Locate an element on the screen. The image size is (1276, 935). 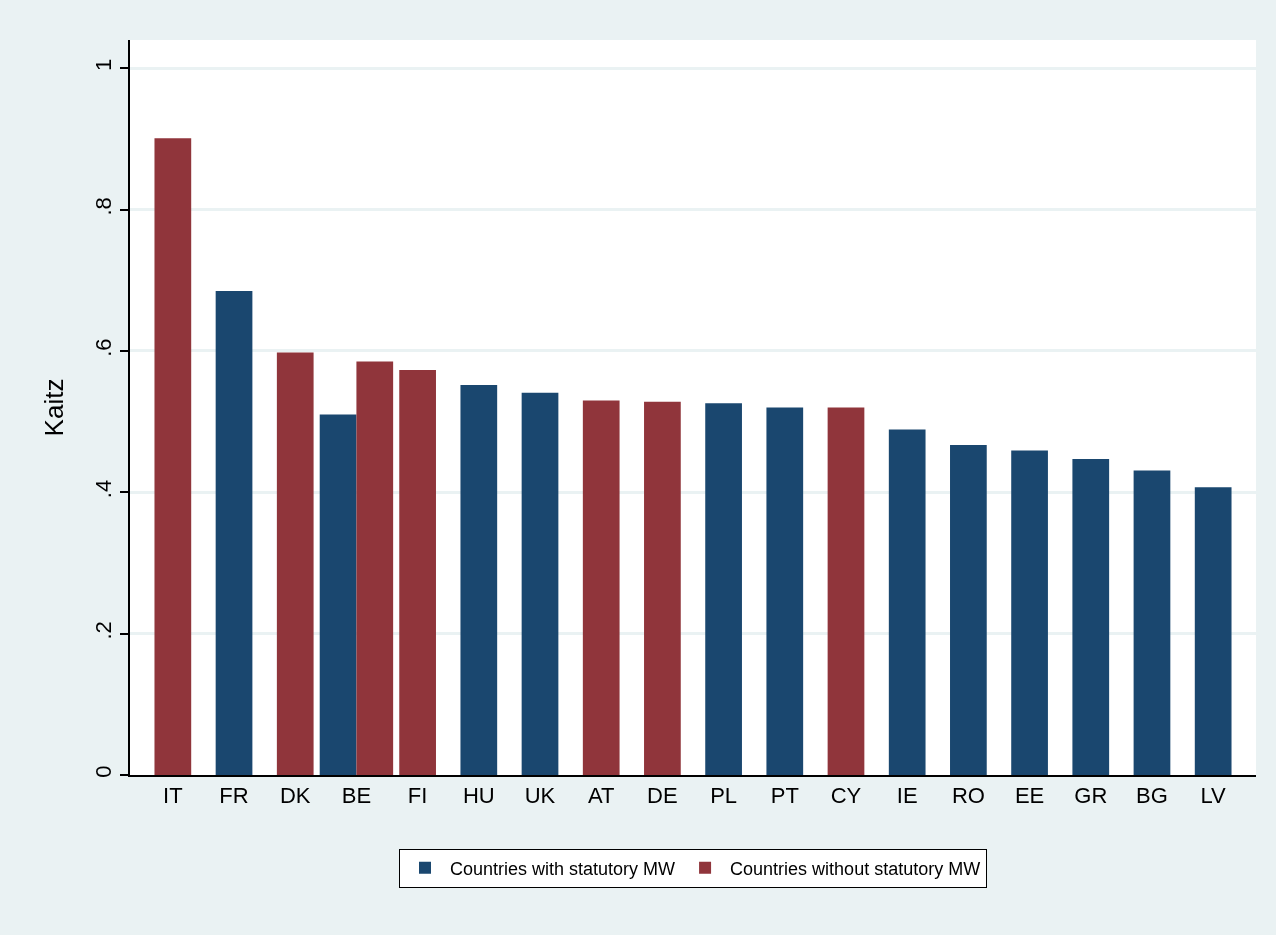
x-tick-label: LV is located at coordinates (1213, 796).